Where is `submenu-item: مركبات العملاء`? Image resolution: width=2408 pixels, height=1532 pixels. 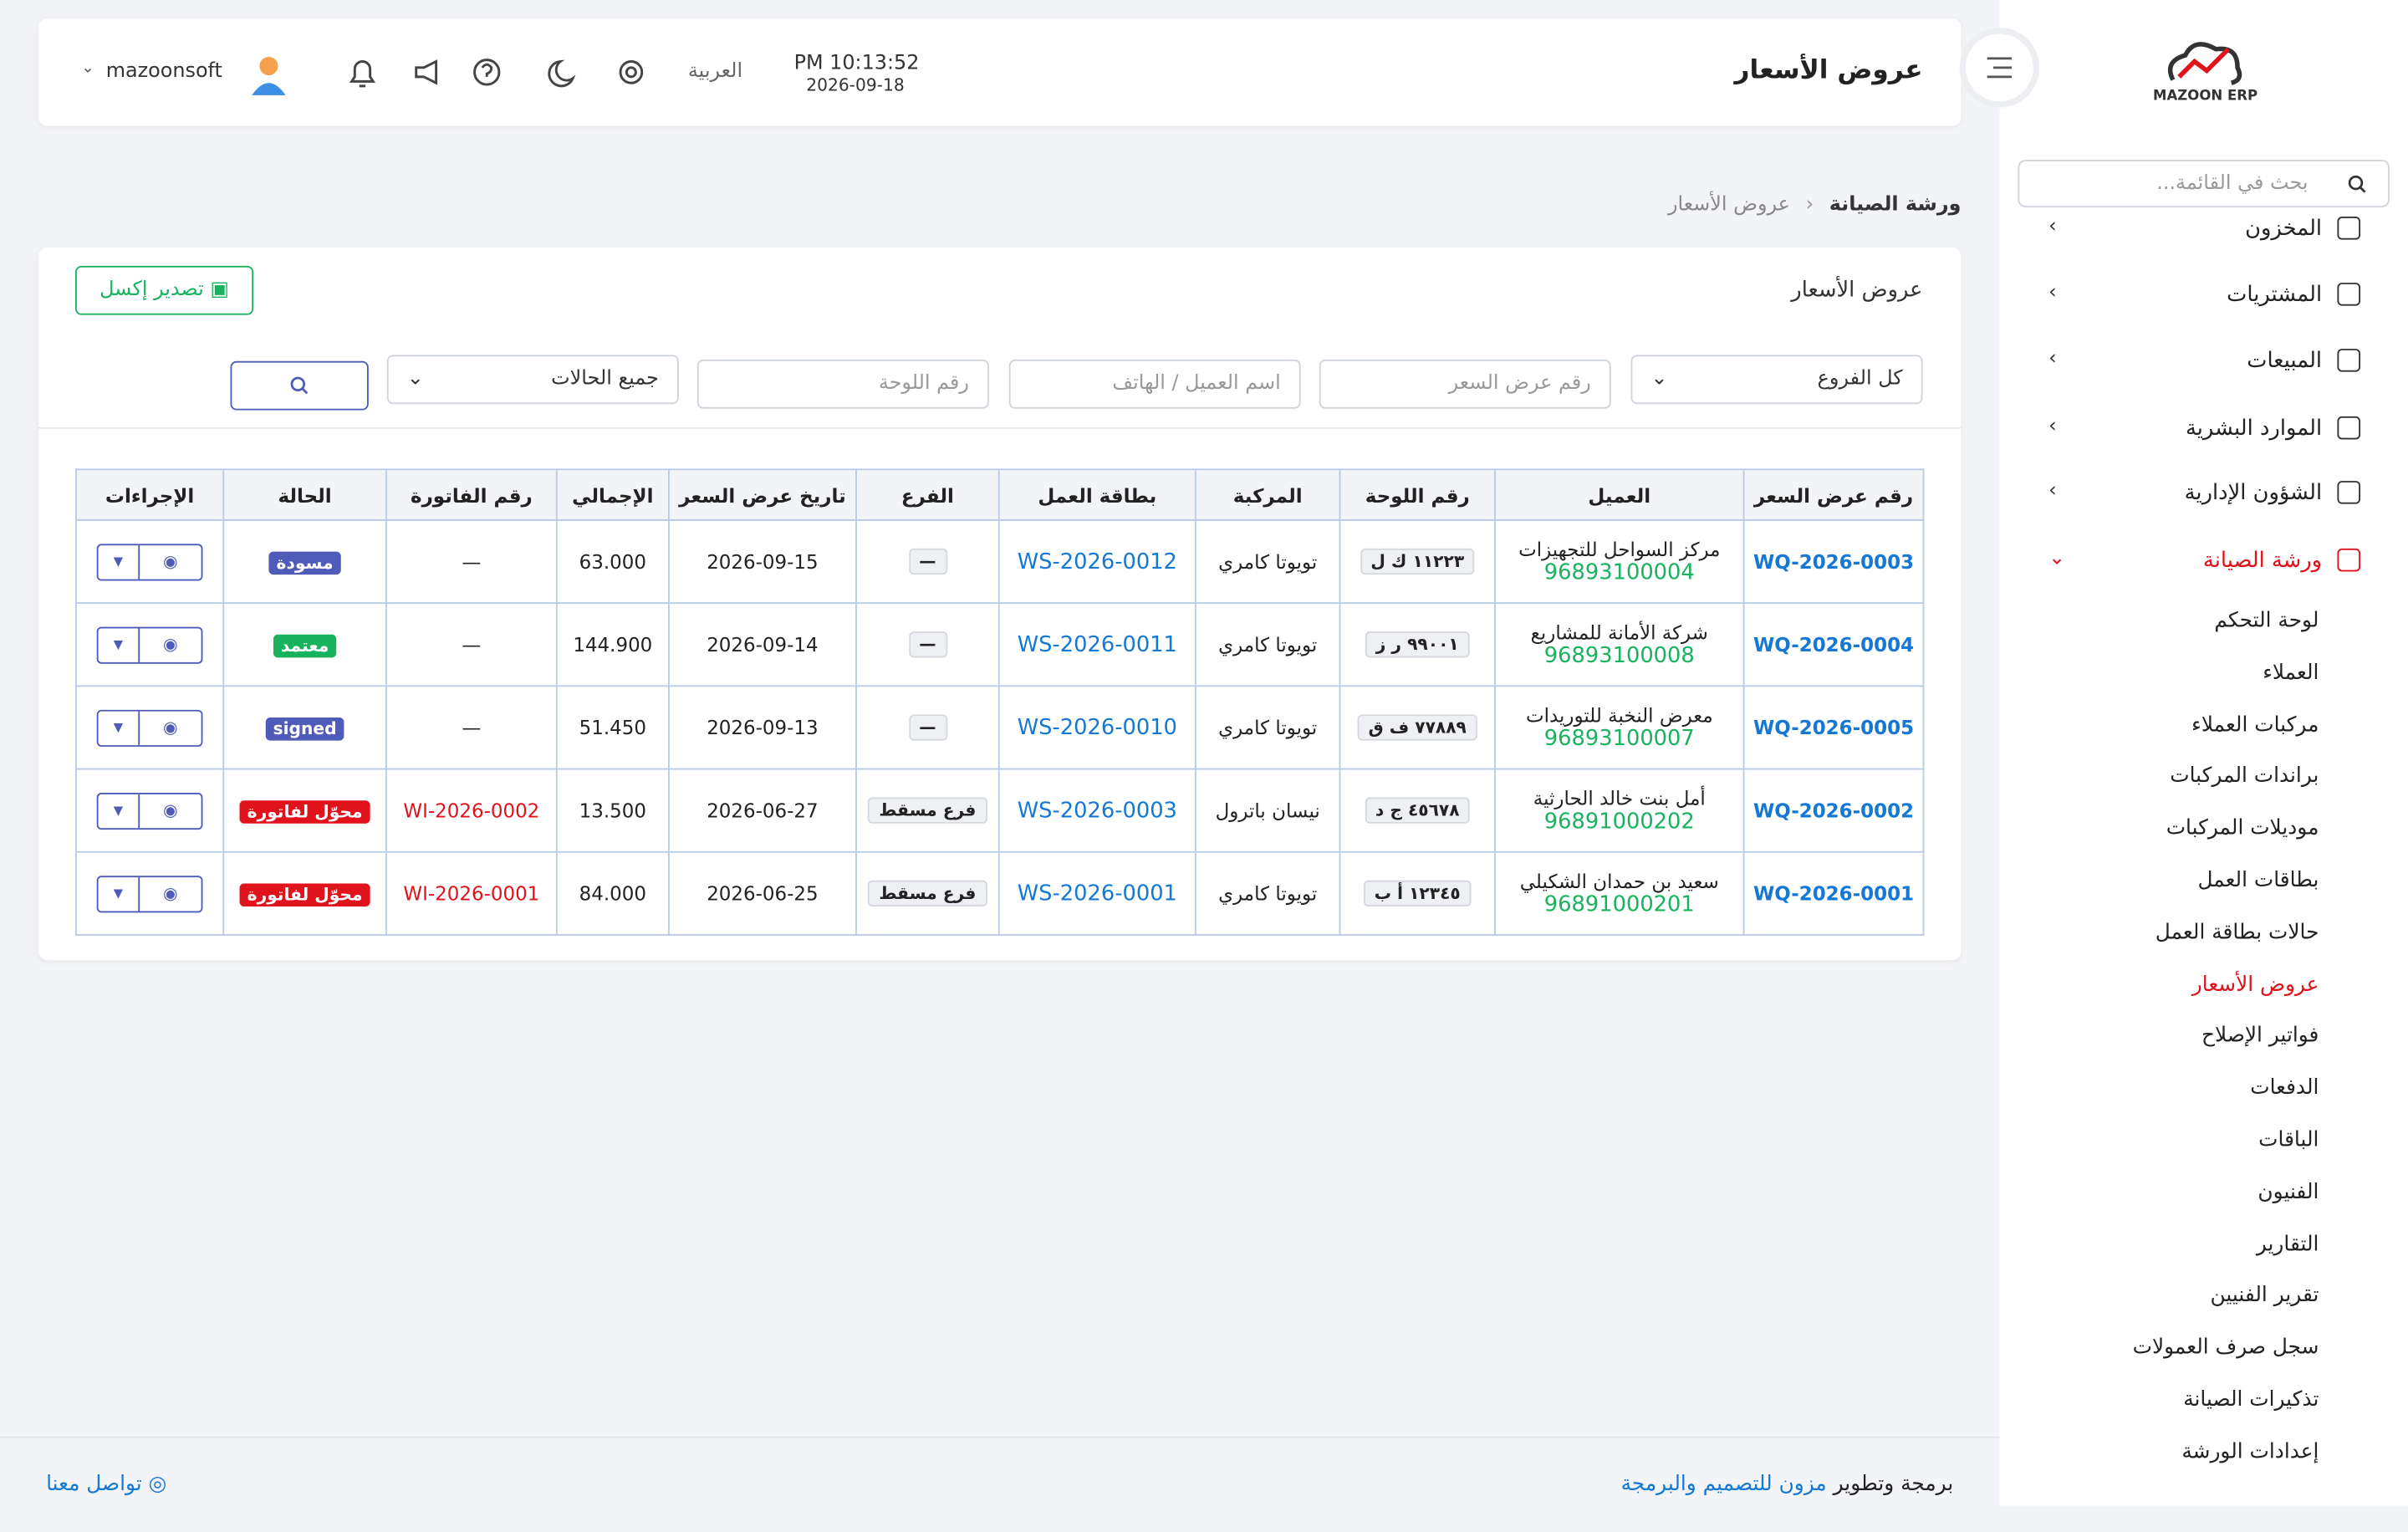 submenu-item: مركبات العملاء is located at coordinates (2255, 725).